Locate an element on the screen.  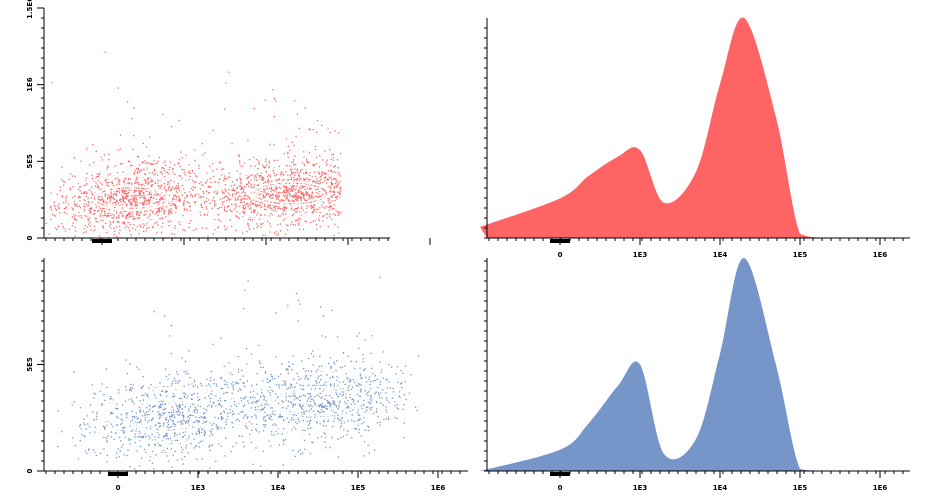
bottom-left-x-tick-label: 1E3 is located at coordinates (198, 488).